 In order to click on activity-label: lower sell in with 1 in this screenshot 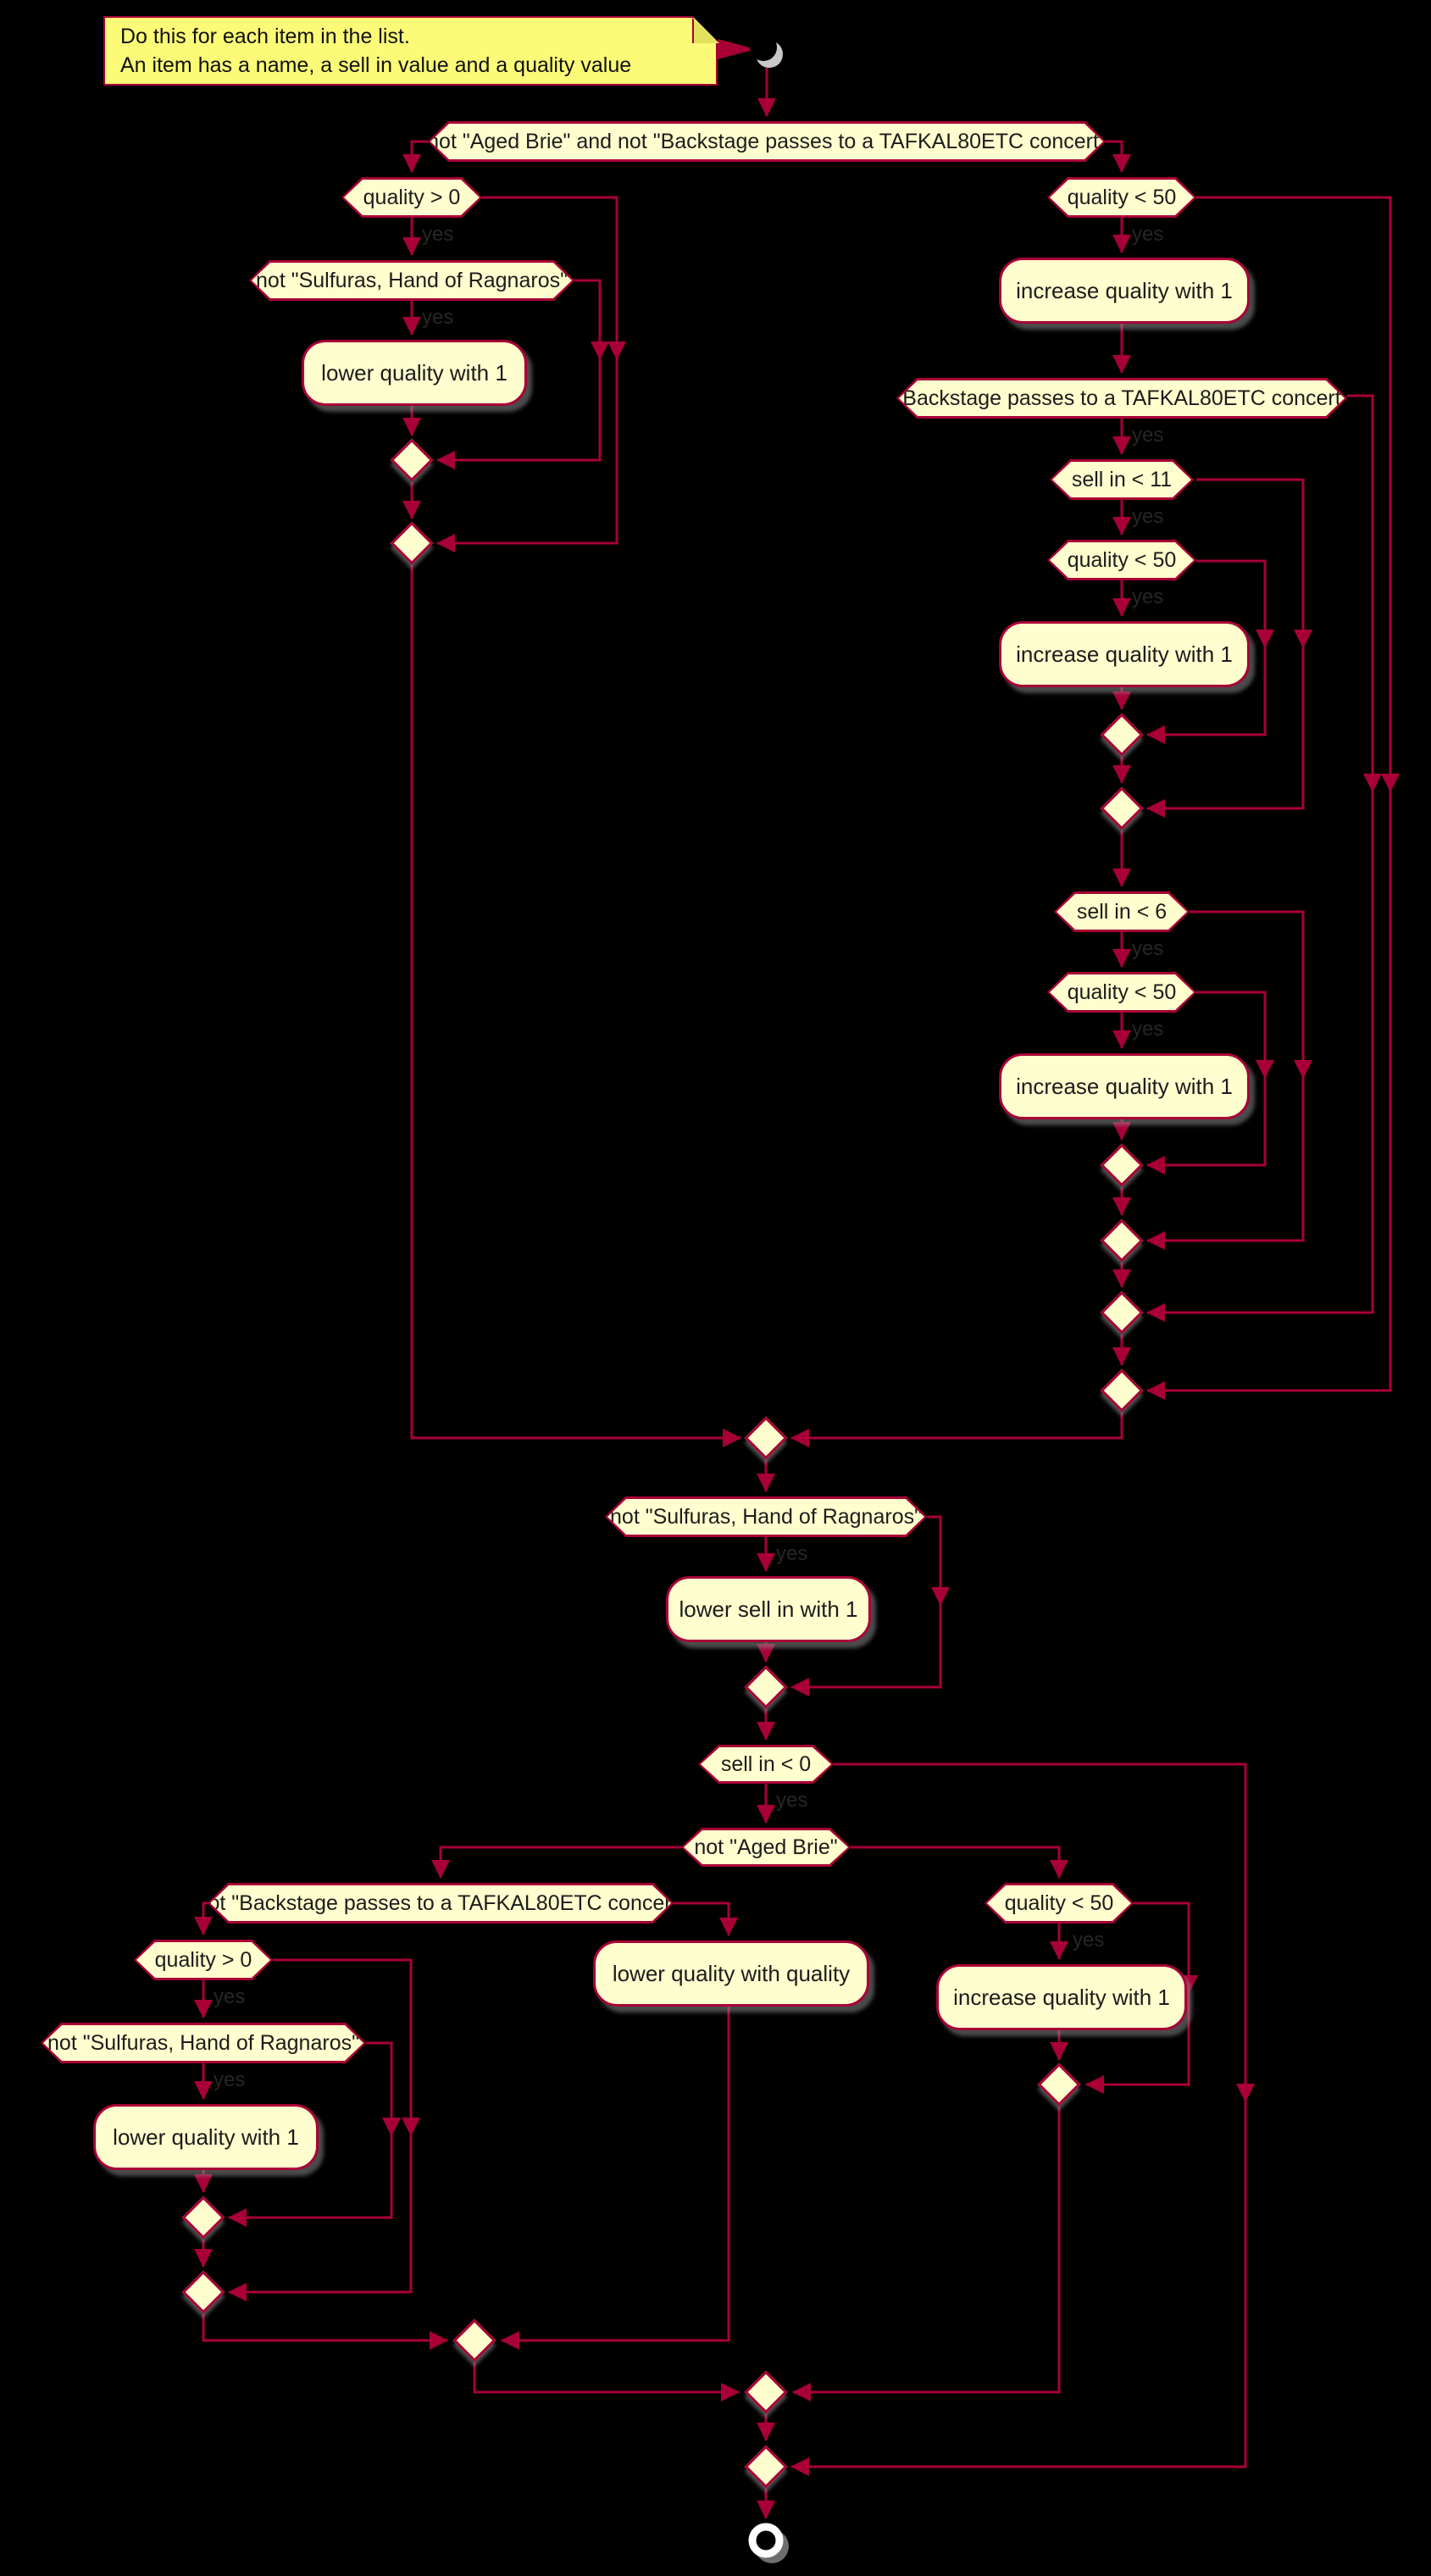, I will do `click(768, 1609)`.